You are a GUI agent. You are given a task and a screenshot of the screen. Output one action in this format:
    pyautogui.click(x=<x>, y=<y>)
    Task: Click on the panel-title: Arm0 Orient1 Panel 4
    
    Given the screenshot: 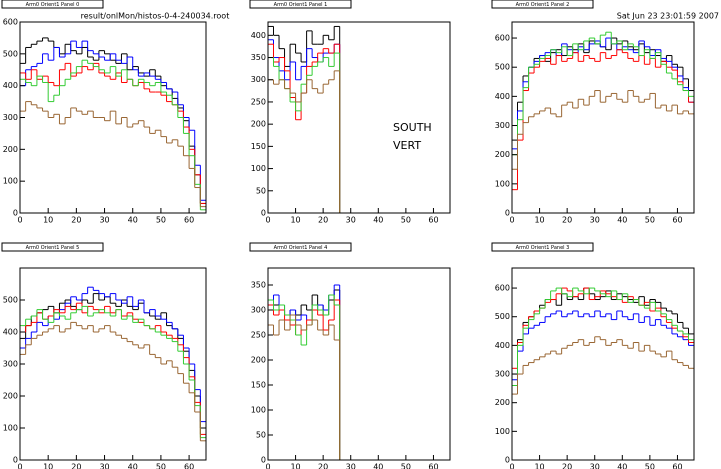 What is the action you would take?
    pyautogui.click(x=301, y=248)
    